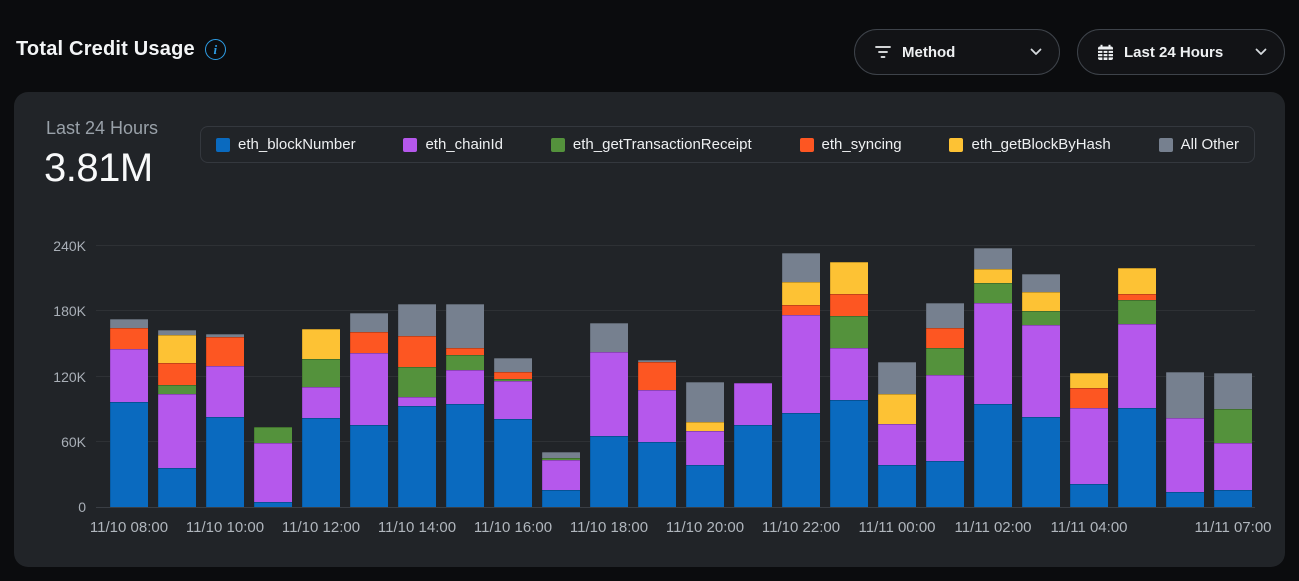 The width and height of the screenshot is (1299, 581). I want to click on method-filter-button: Method, so click(957, 52).